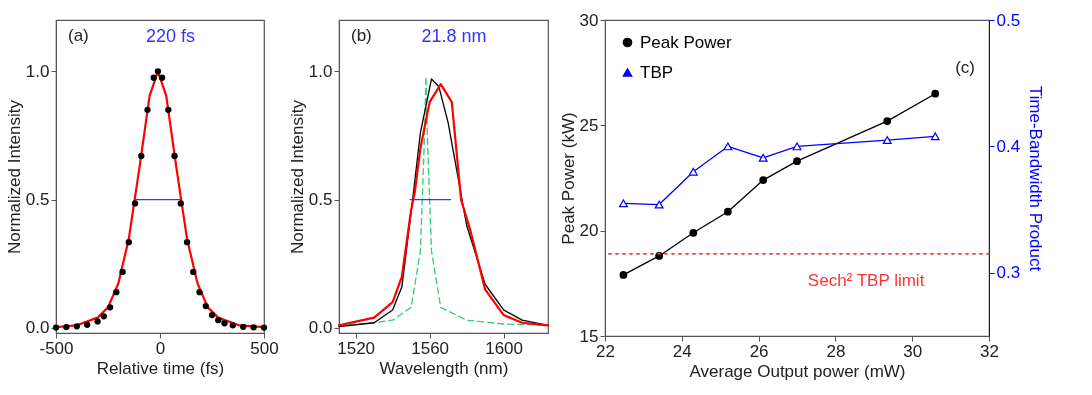 This screenshot has width=1092, height=395. What do you see at coordinates (686, 42) in the screenshot?
I see `legend-label: Peak Power` at bounding box center [686, 42].